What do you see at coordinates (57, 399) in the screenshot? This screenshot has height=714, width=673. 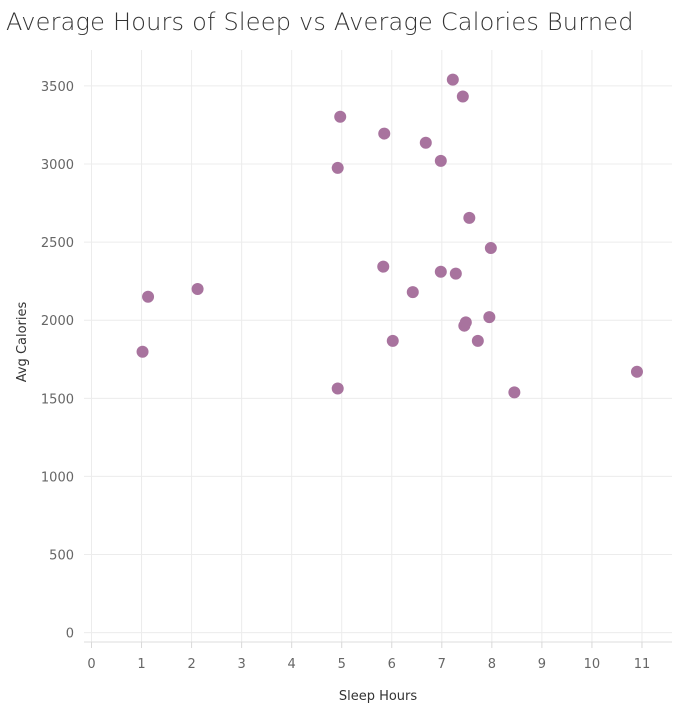 I see `y-tick-label: 1500` at bounding box center [57, 399].